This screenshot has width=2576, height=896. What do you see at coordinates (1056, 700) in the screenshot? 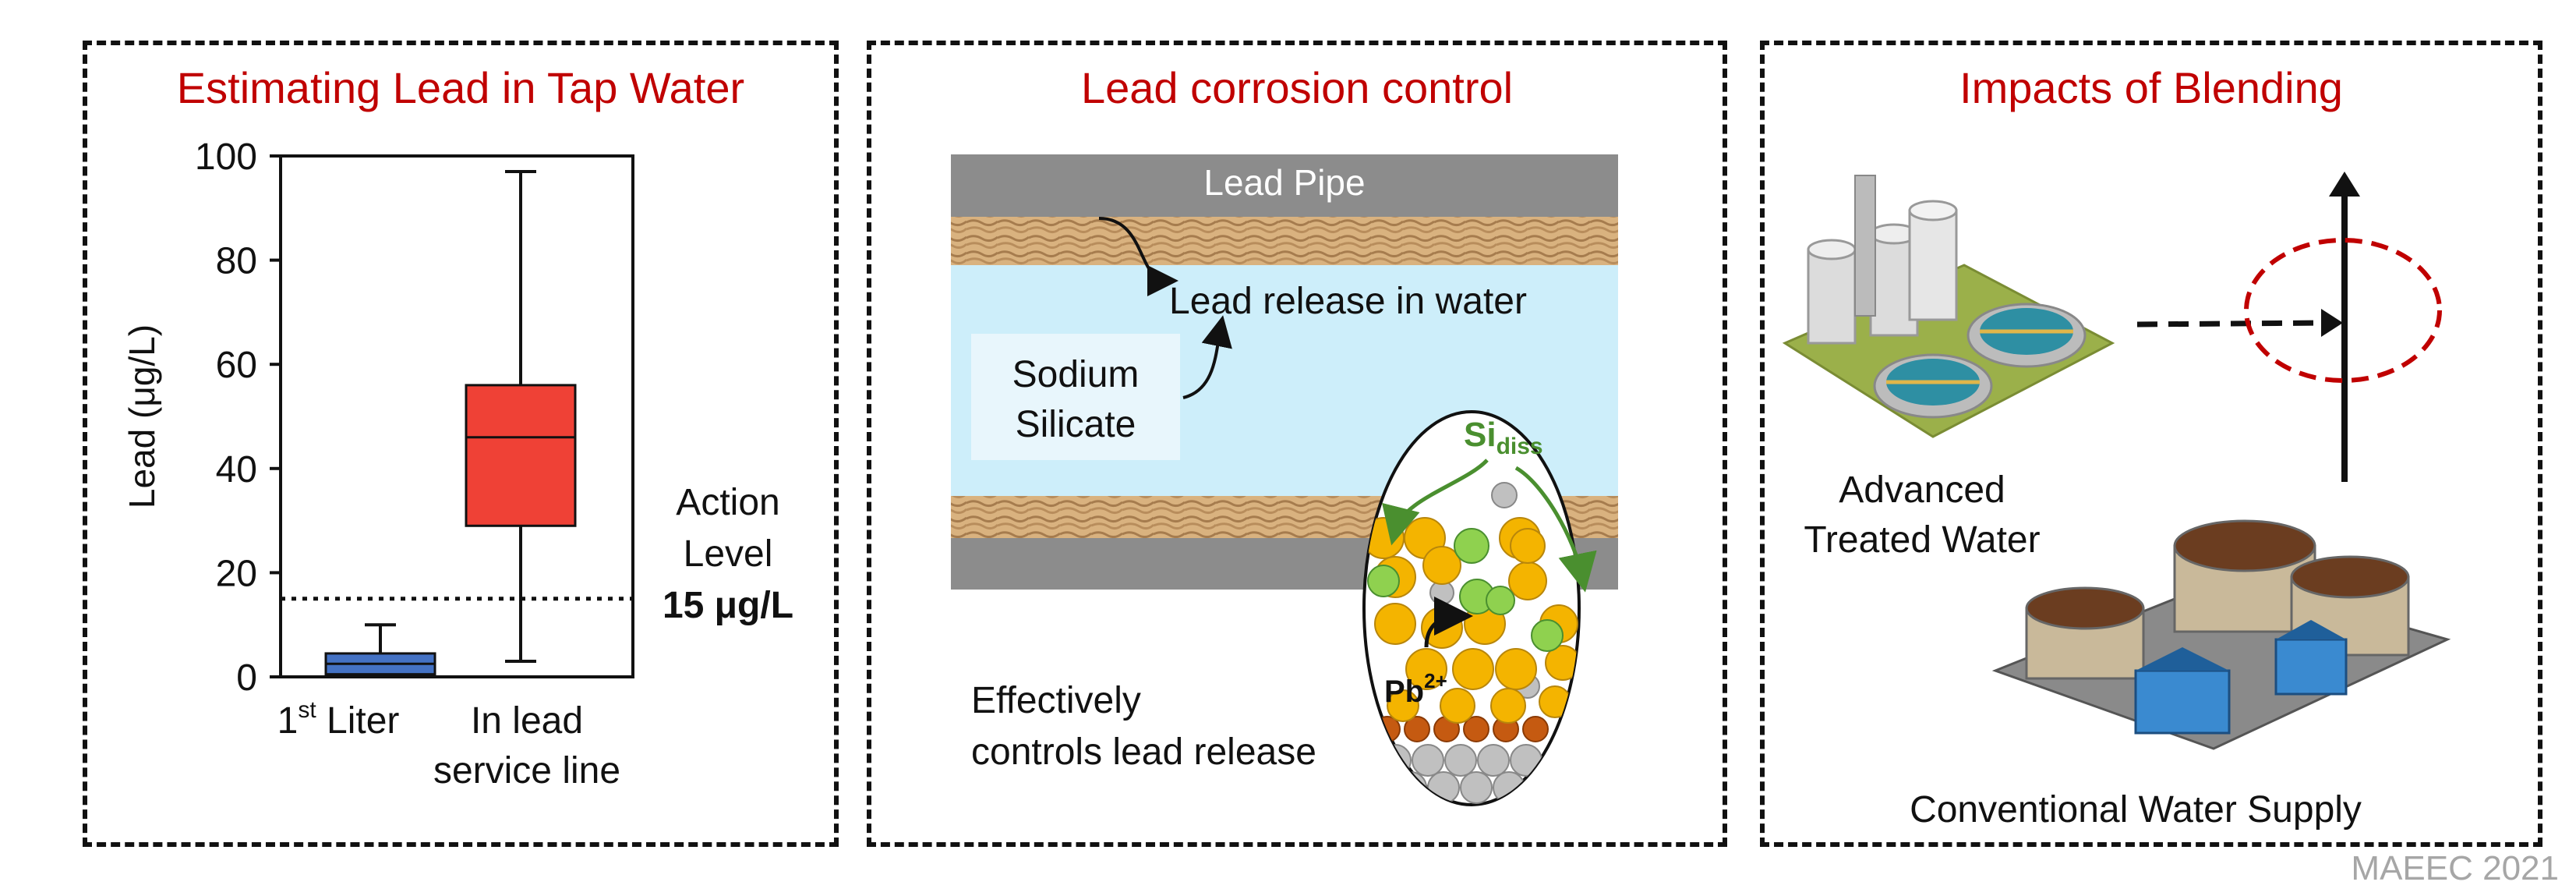
I see `effect-line1: Effectively` at bounding box center [1056, 700].